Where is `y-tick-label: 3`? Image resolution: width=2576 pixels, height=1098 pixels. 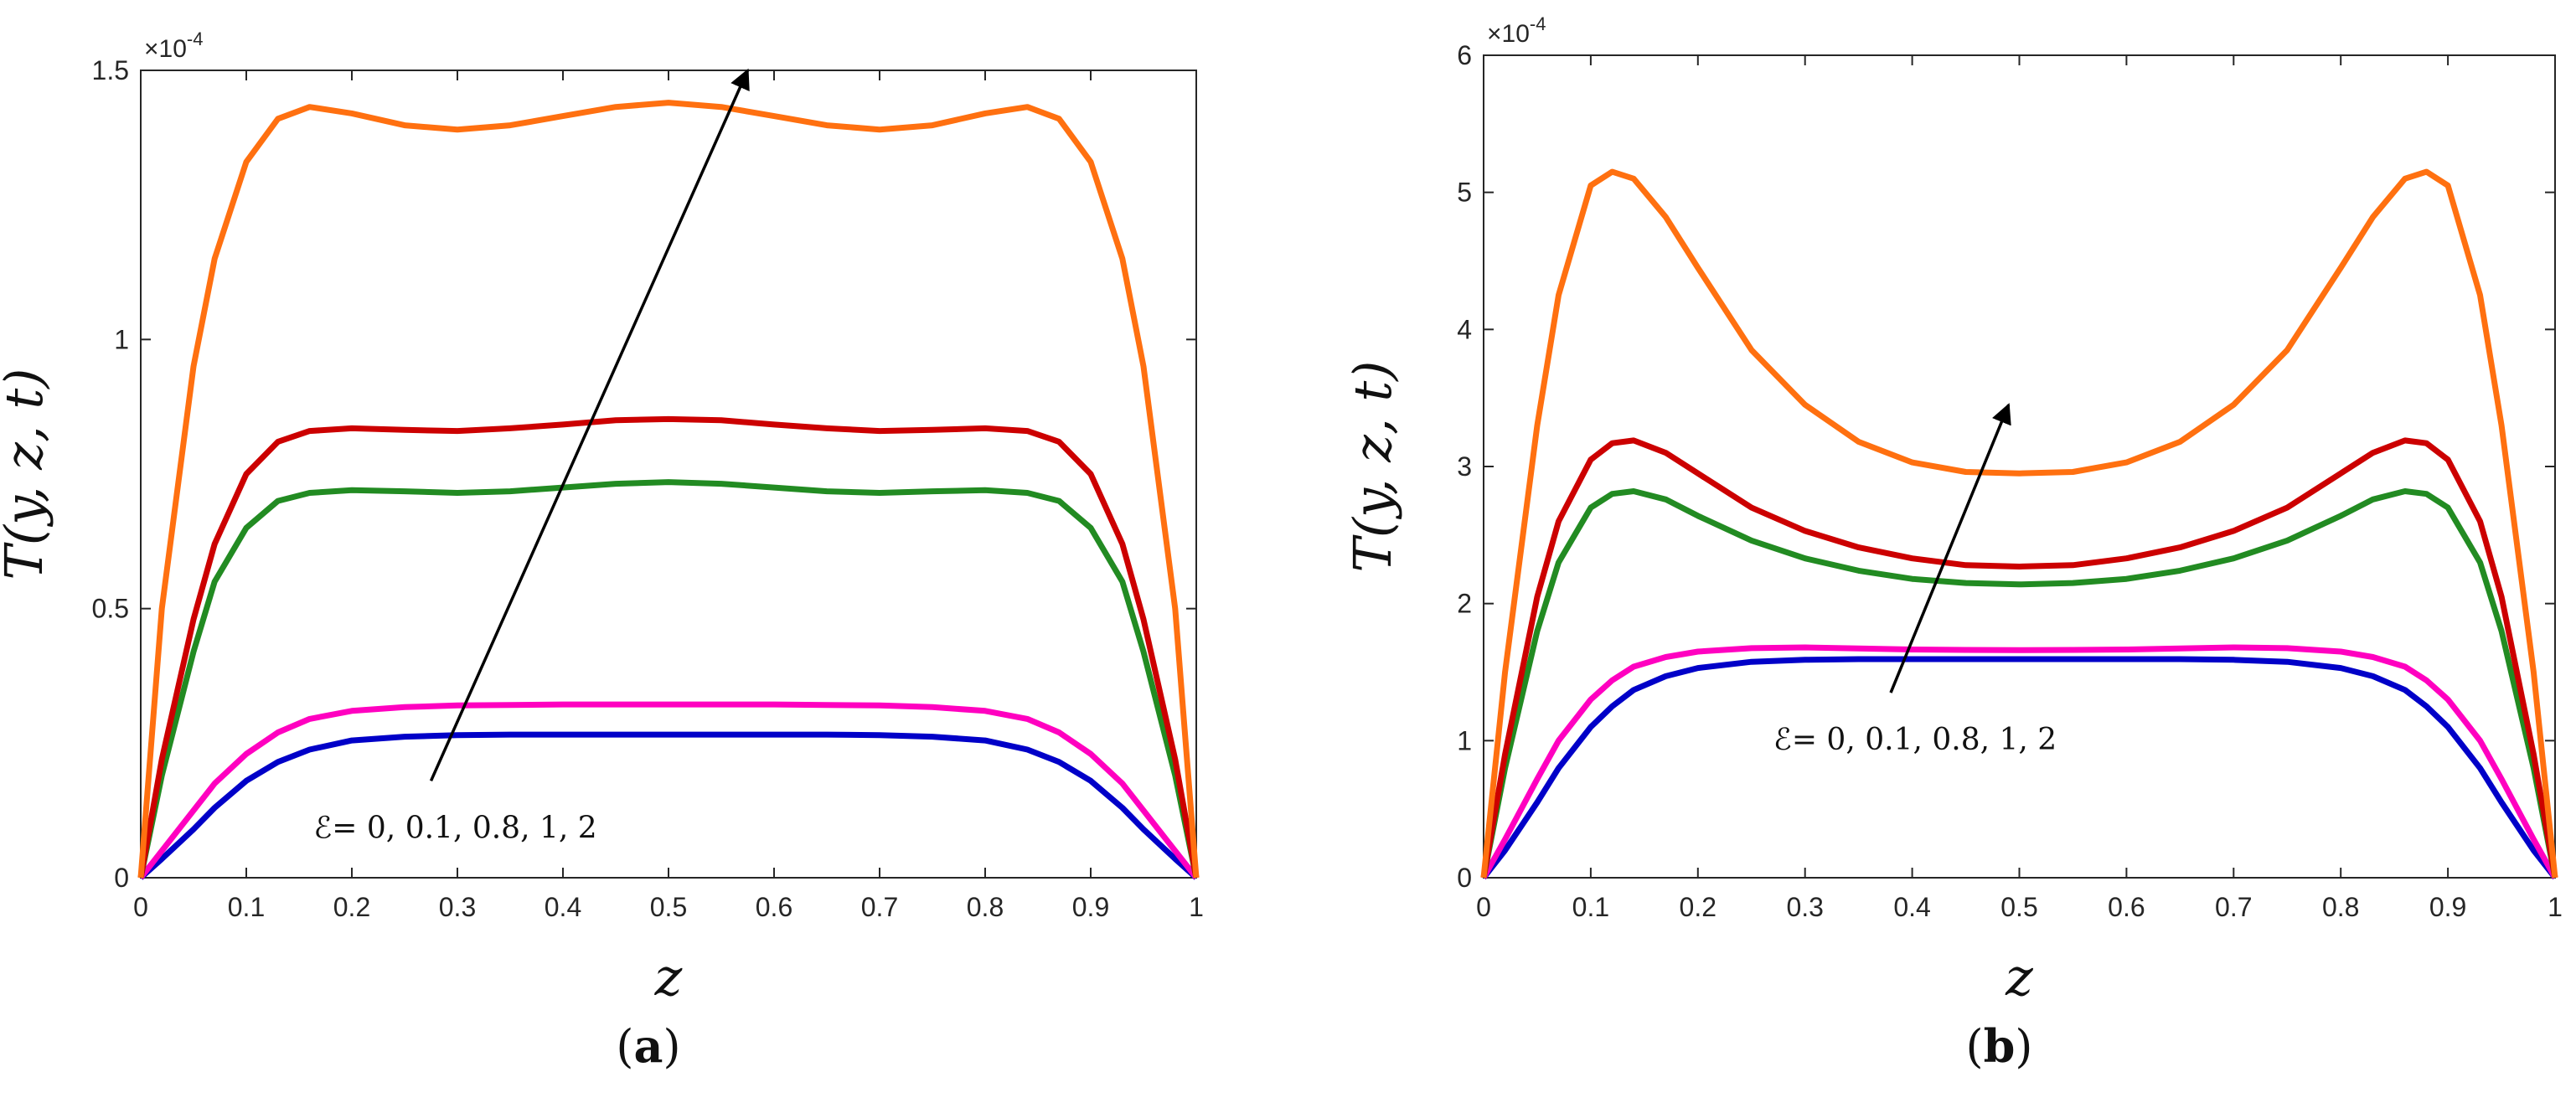
y-tick-label: 3 is located at coordinates (1464, 466).